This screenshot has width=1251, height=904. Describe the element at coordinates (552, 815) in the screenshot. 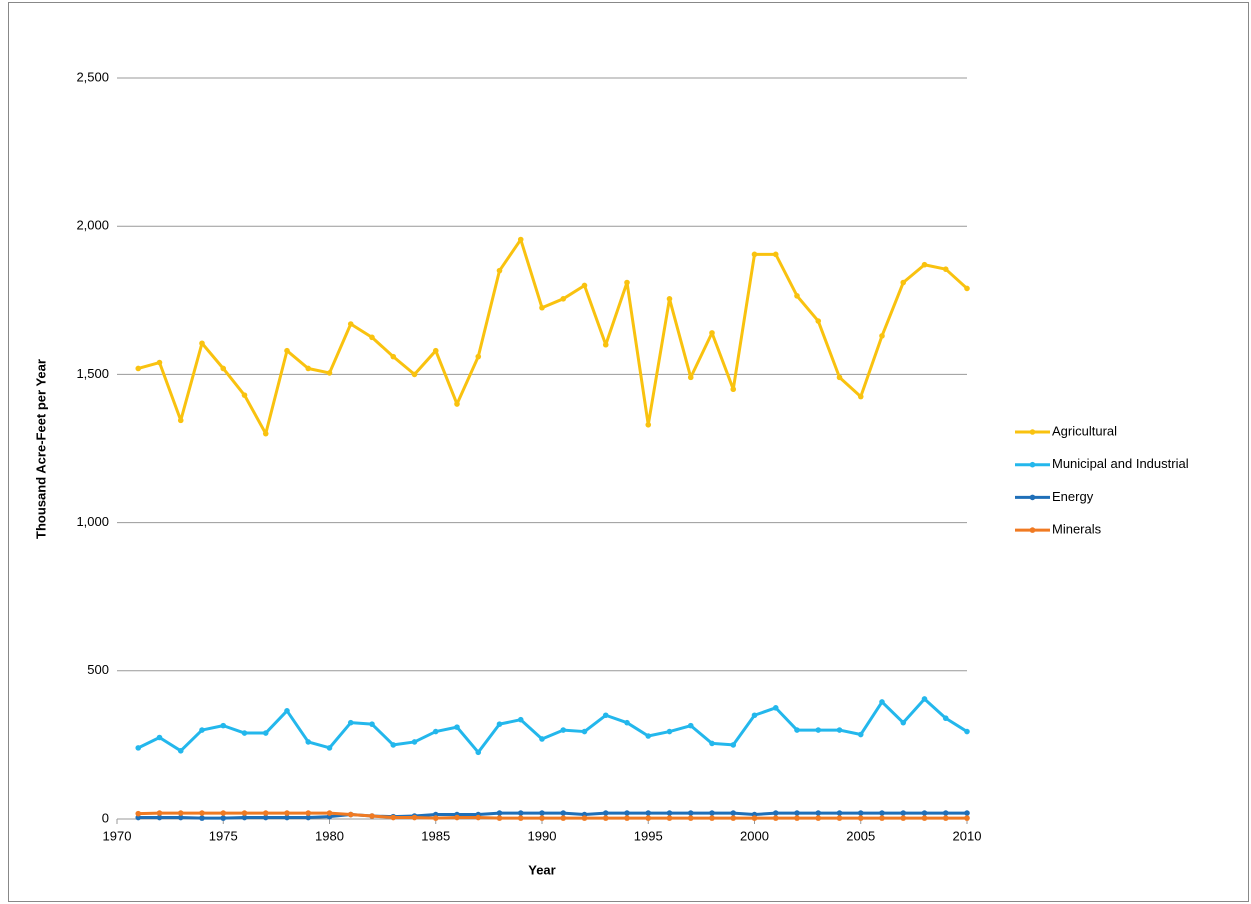

I see `series-line` at that location.